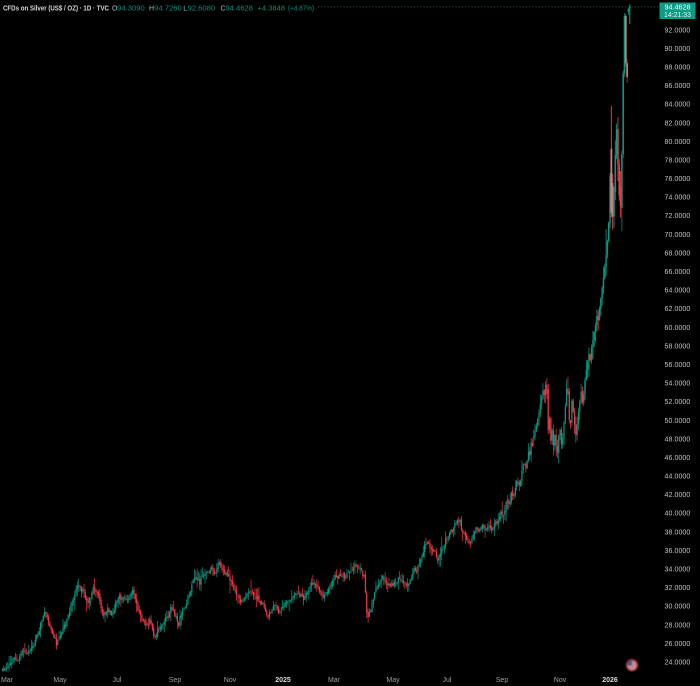 This screenshot has height=686, width=700. What do you see at coordinates (151, 8) in the screenshot?
I see `svg-text: H` at bounding box center [151, 8].